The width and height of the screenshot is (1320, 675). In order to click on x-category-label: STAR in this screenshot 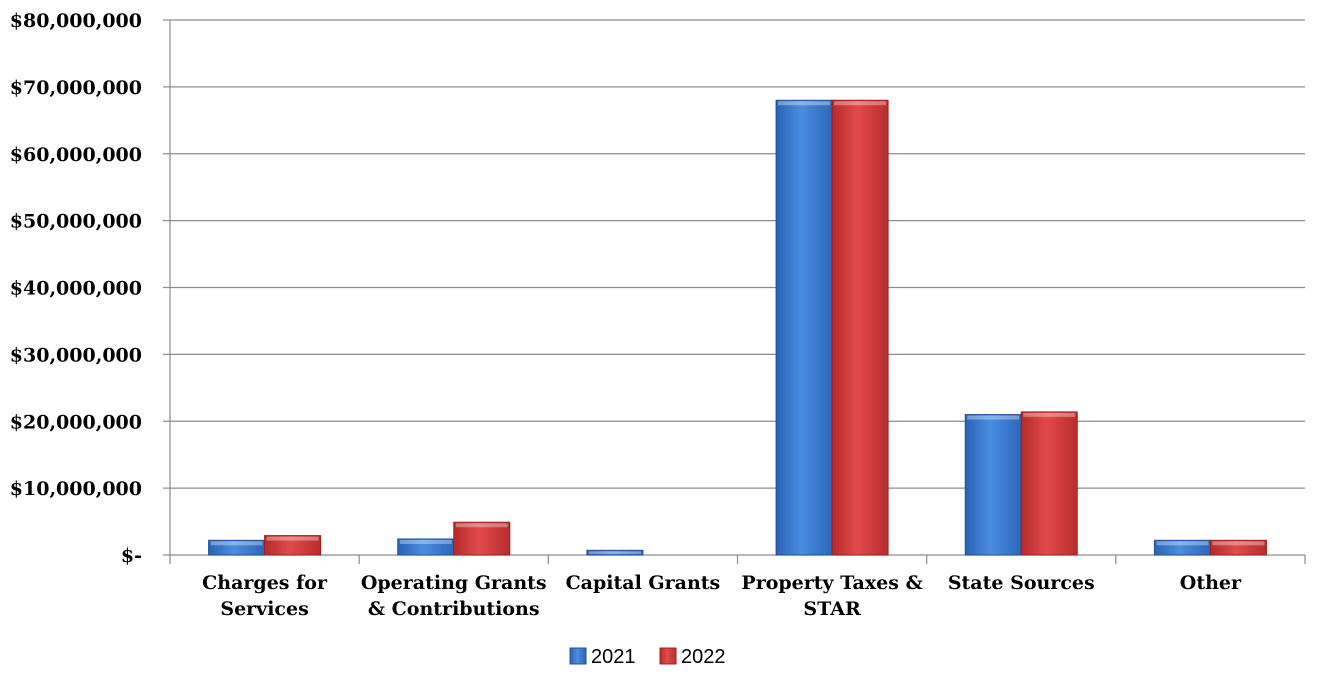, I will do `click(832, 609)`.